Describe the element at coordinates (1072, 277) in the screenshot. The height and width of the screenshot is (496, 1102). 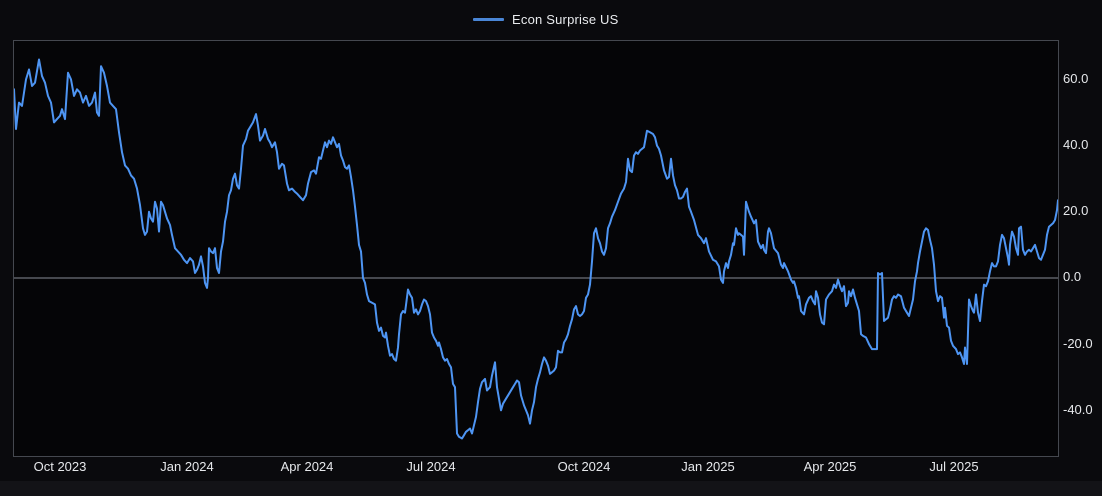
I see `y-tick-label: 0.0` at that location.